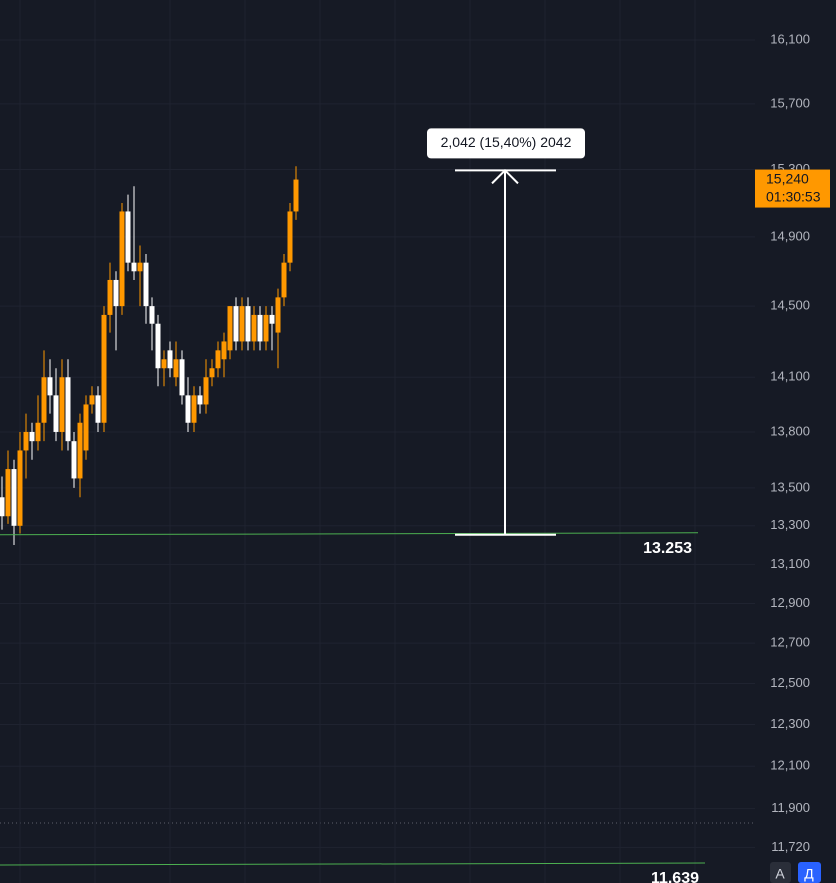 The height and width of the screenshot is (883, 836). Describe the element at coordinates (793, 196) in the screenshot. I see `countdown: 01:30:53` at that location.